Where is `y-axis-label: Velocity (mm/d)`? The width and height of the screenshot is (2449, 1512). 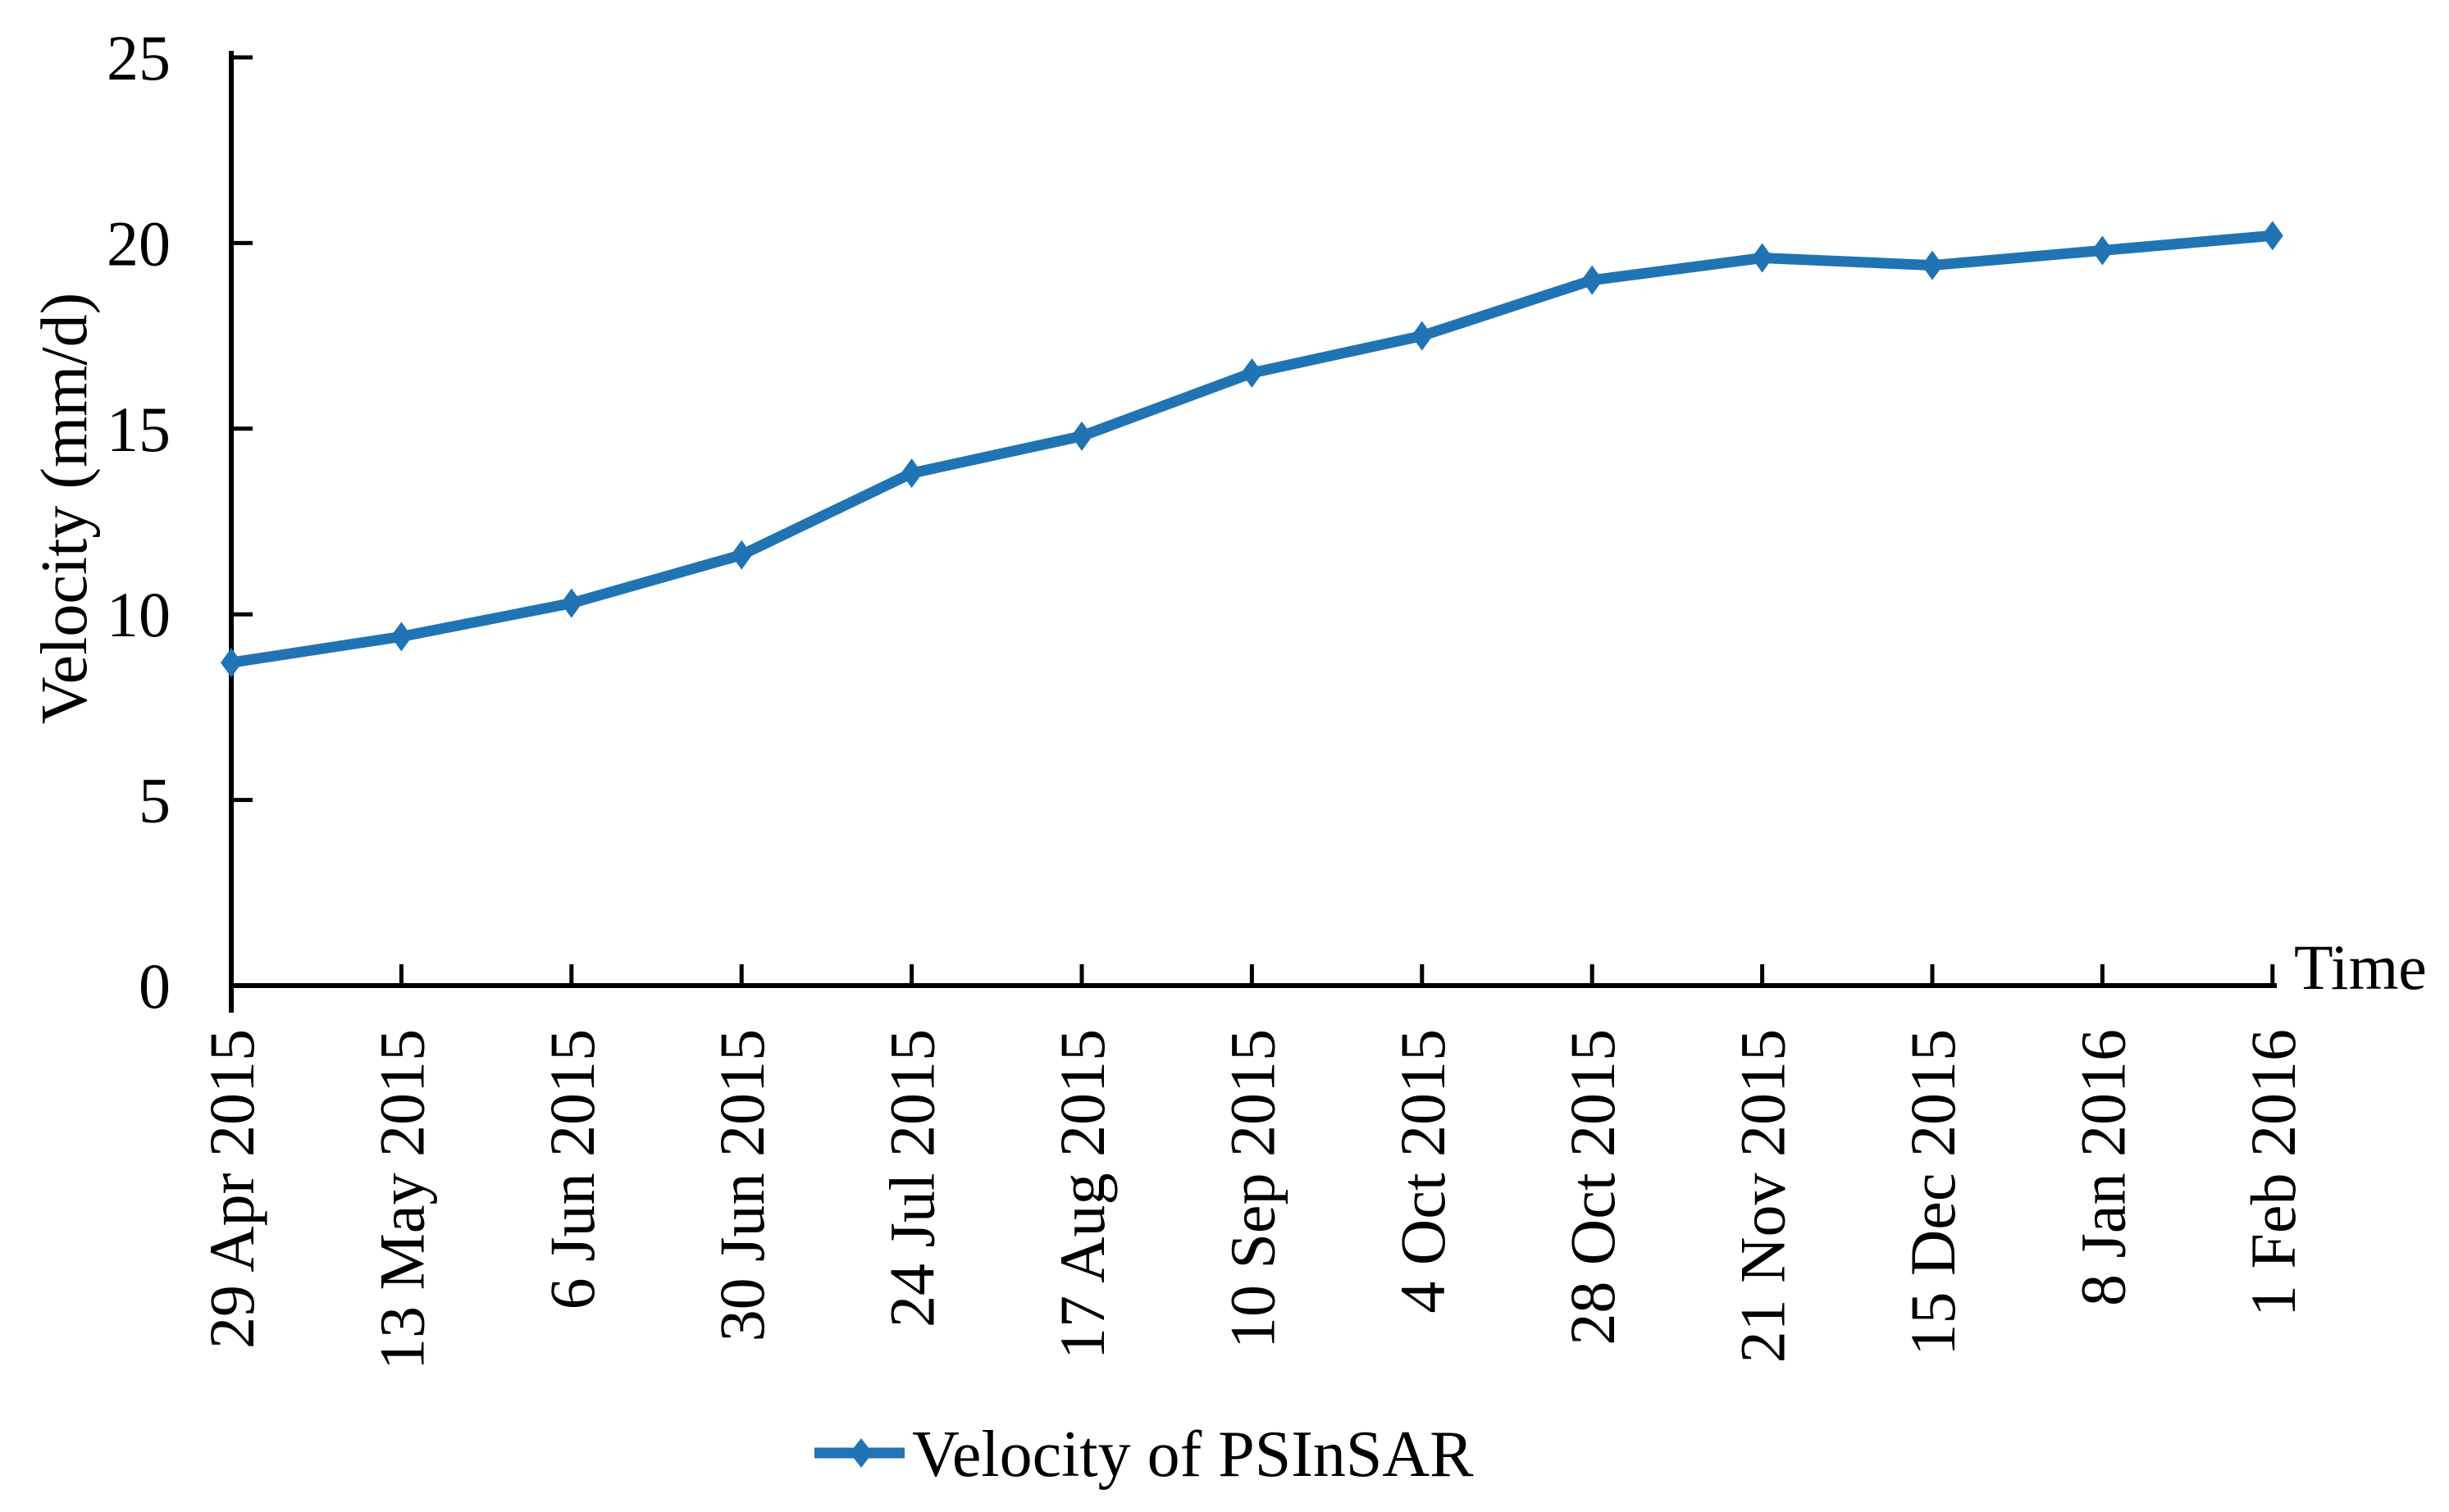 y-axis-label: Velocity (mm/d) is located at coordinates (65, 509).